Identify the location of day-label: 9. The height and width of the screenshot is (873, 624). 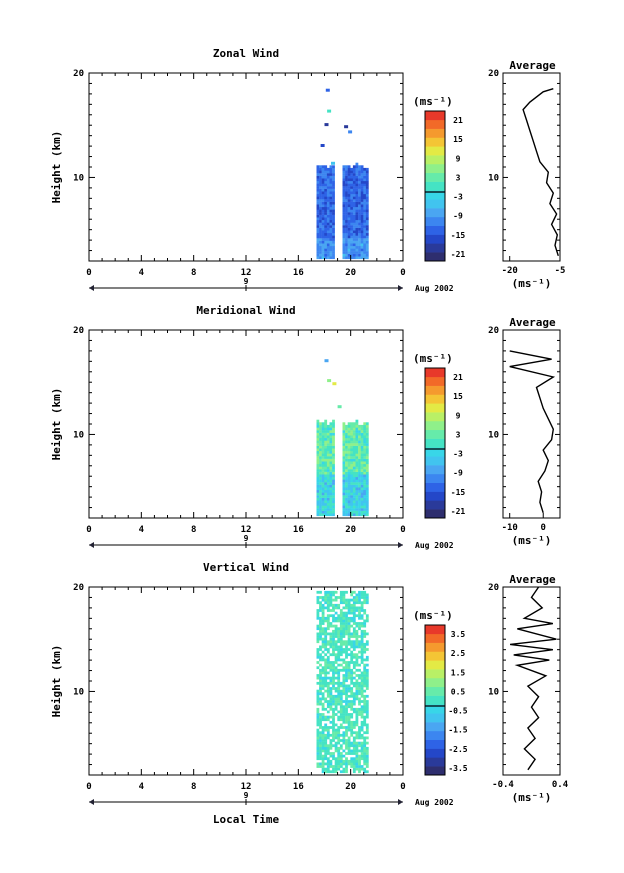
(246, 538).